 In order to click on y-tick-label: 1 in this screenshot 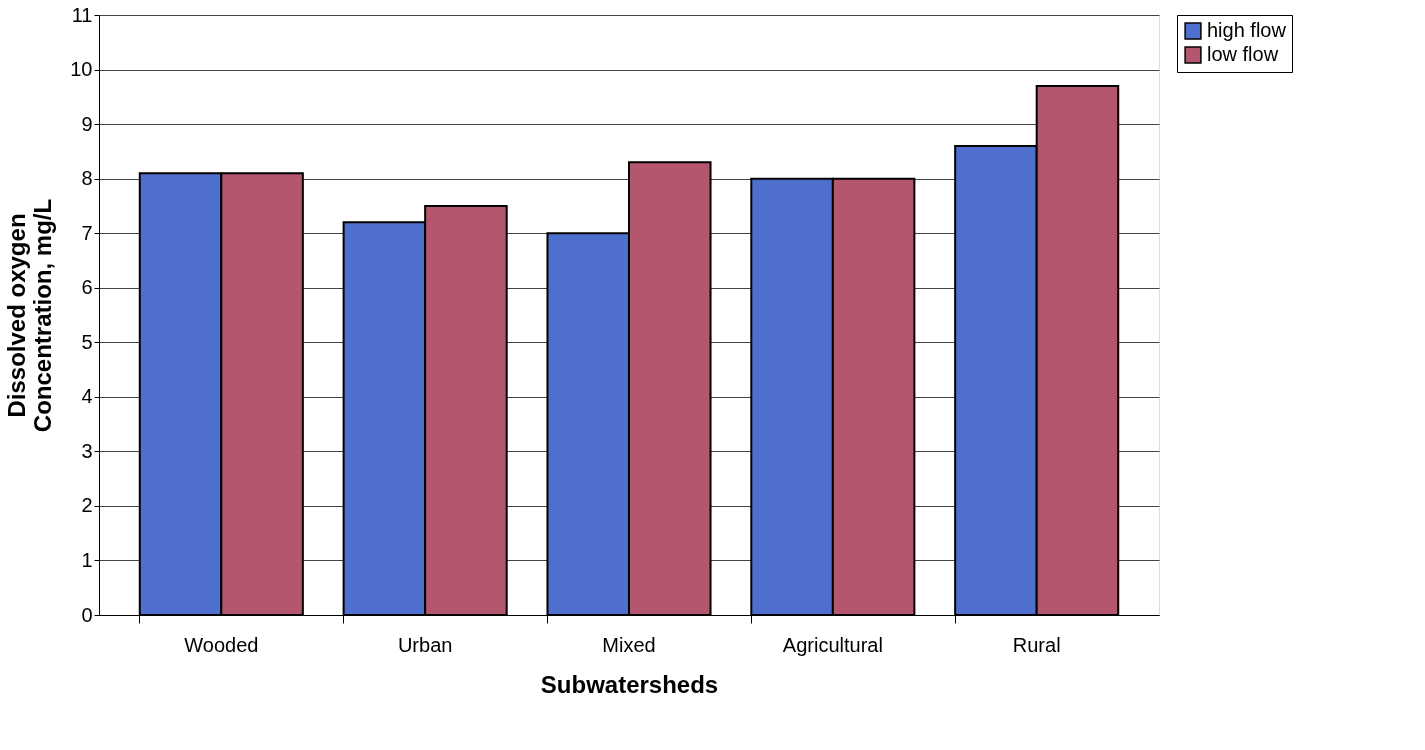, I will do `click(87, 559)`.